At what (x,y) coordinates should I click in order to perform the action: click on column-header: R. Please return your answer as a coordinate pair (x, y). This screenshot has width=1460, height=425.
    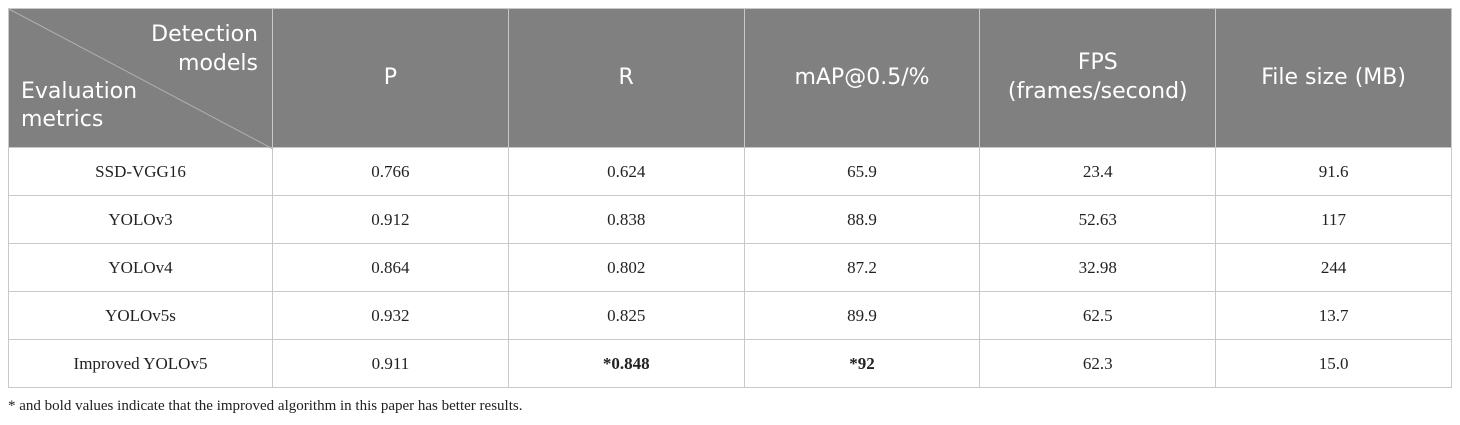
    Looking at the image, I should click on (626, 78).